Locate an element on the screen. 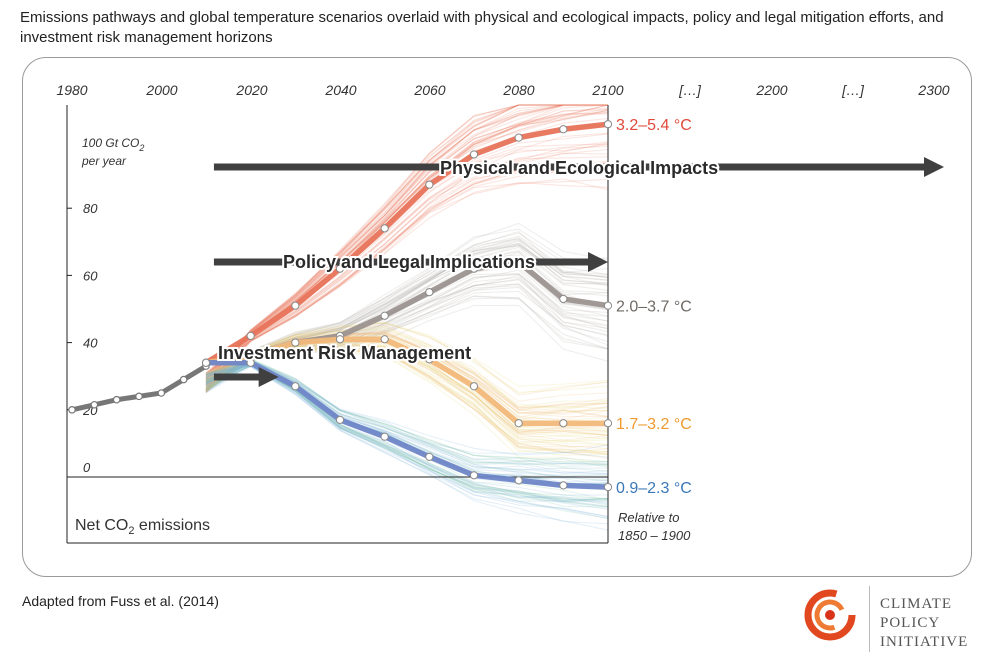 The width and height of the screenshot is (1000, 661). annotation-arrow: Policy and Legal Implications is located at coordinates (410, 262).